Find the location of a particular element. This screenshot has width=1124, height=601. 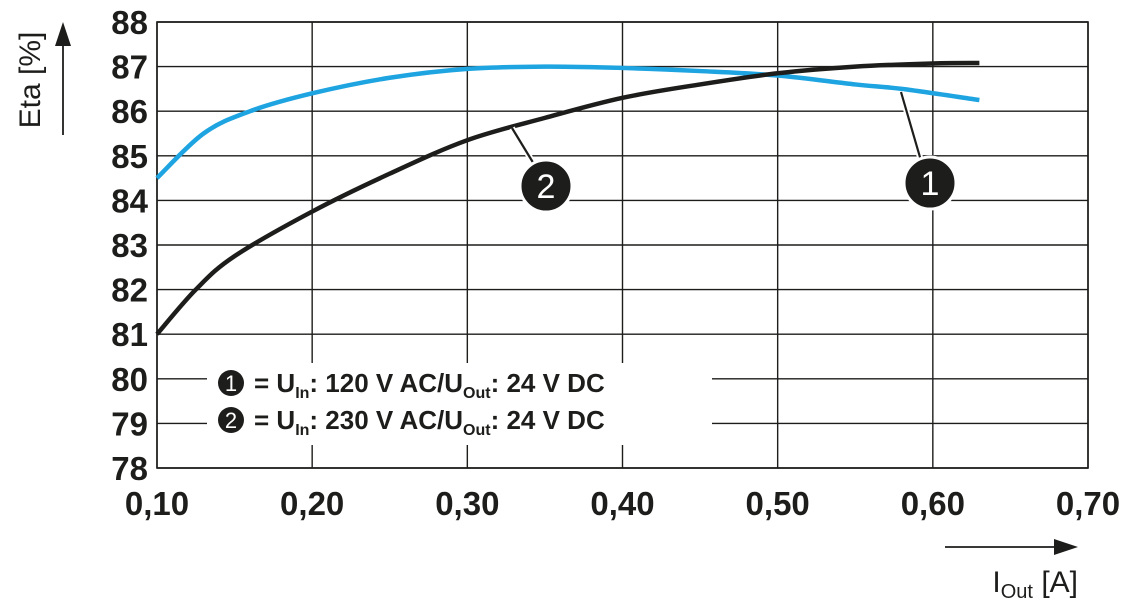

legend-entry-2: = UIn: 230 V AC/UOut: 24 V DC is located at coordinates (429, 422).